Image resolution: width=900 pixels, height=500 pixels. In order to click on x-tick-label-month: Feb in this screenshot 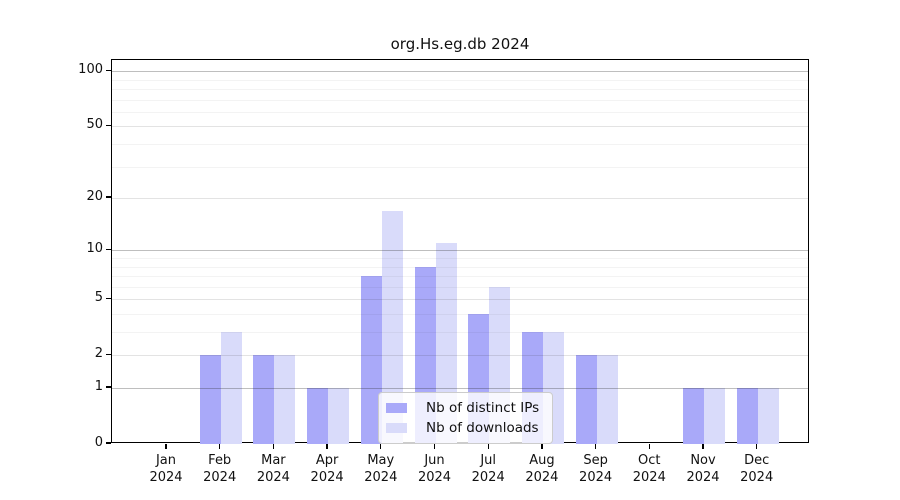, I will do `click(220, 460)`.